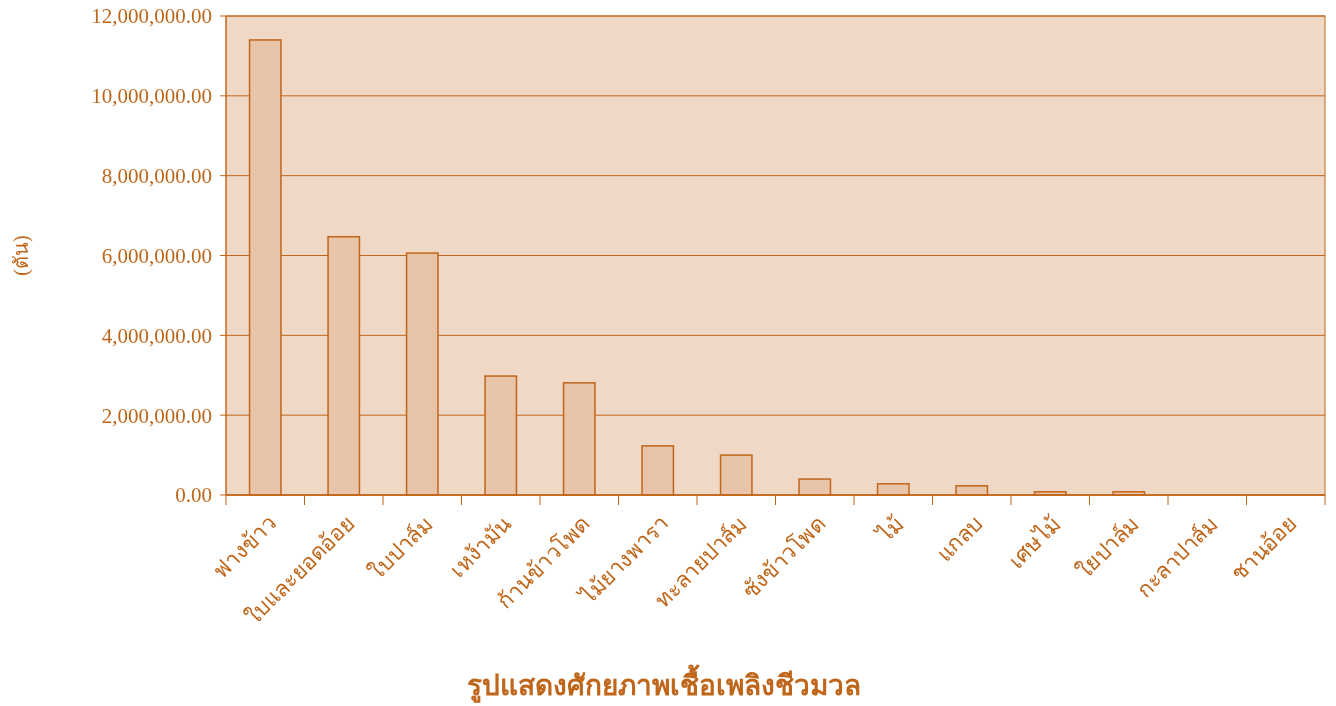 The width and height of the screenshot is (1336, 706). I want to click on y-tick-label: 6,000,000.00, so click(156, 255).